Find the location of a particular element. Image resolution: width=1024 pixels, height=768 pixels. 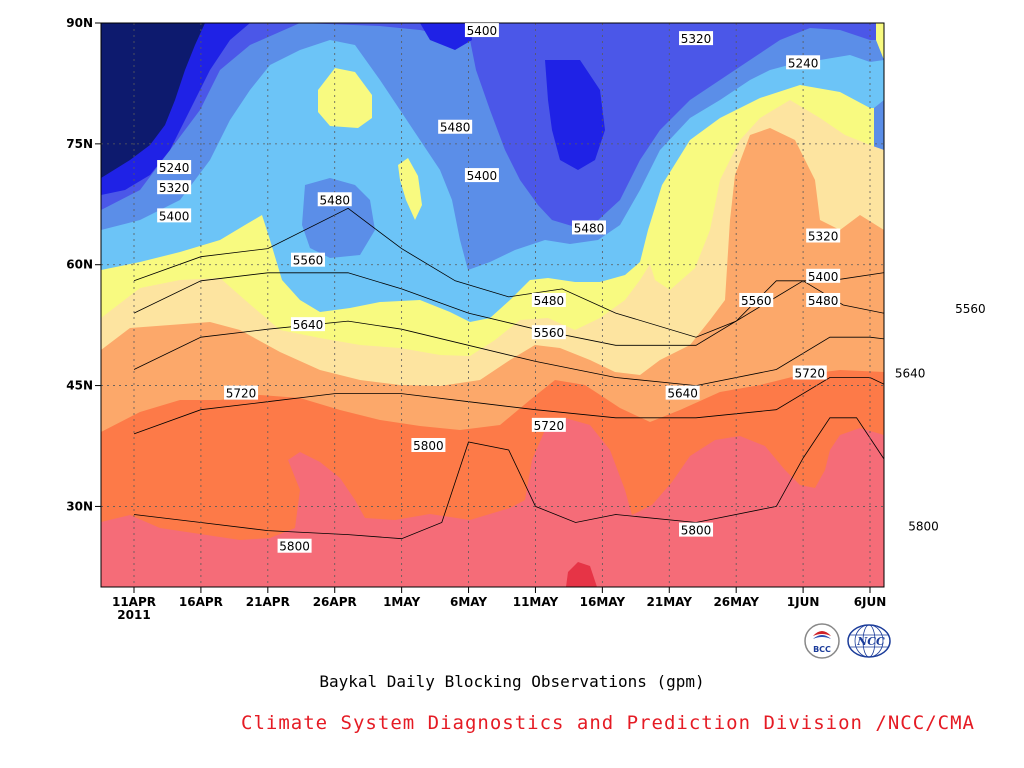

x-tick-label: 26MAY is located at coordinates (736, 602).